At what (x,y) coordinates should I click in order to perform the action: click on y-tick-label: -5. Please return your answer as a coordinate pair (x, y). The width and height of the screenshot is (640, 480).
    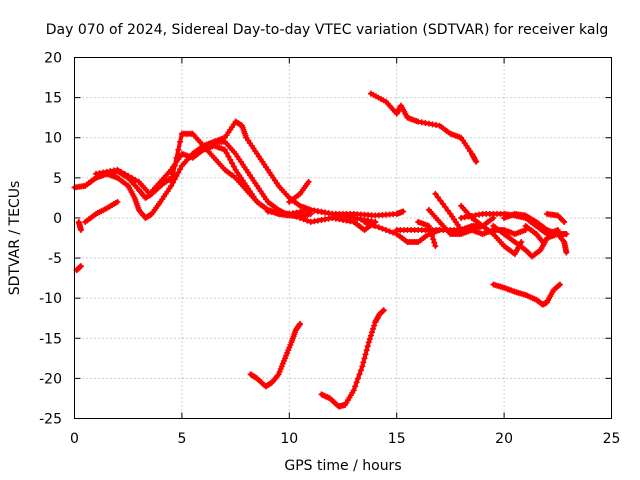
    Looking at the image, I should click on (55, 259).